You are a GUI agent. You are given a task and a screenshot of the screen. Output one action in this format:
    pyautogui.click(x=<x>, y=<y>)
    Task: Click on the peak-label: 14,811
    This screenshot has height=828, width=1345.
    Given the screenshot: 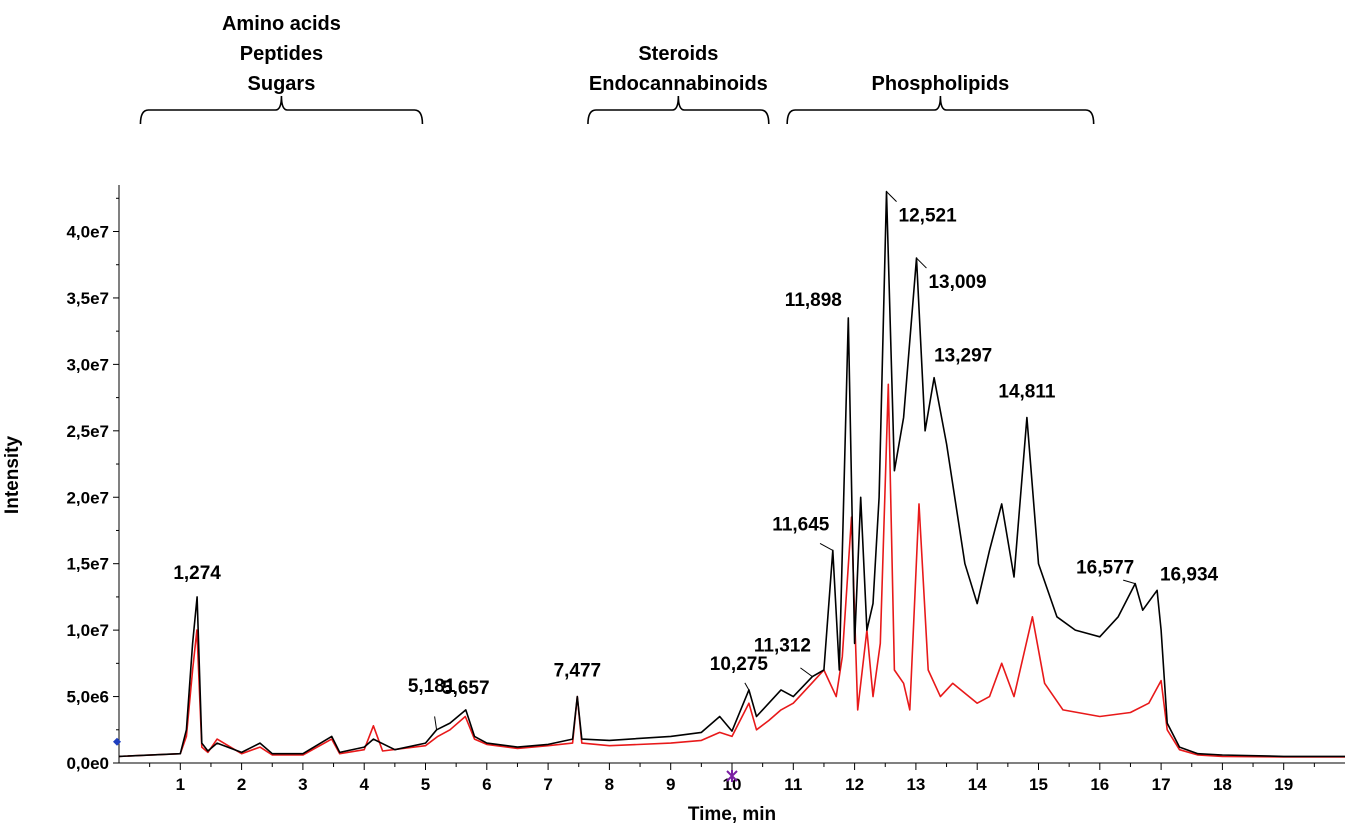 What is the action you would take?
    pyautogui.click(x=1026, y=392)
    